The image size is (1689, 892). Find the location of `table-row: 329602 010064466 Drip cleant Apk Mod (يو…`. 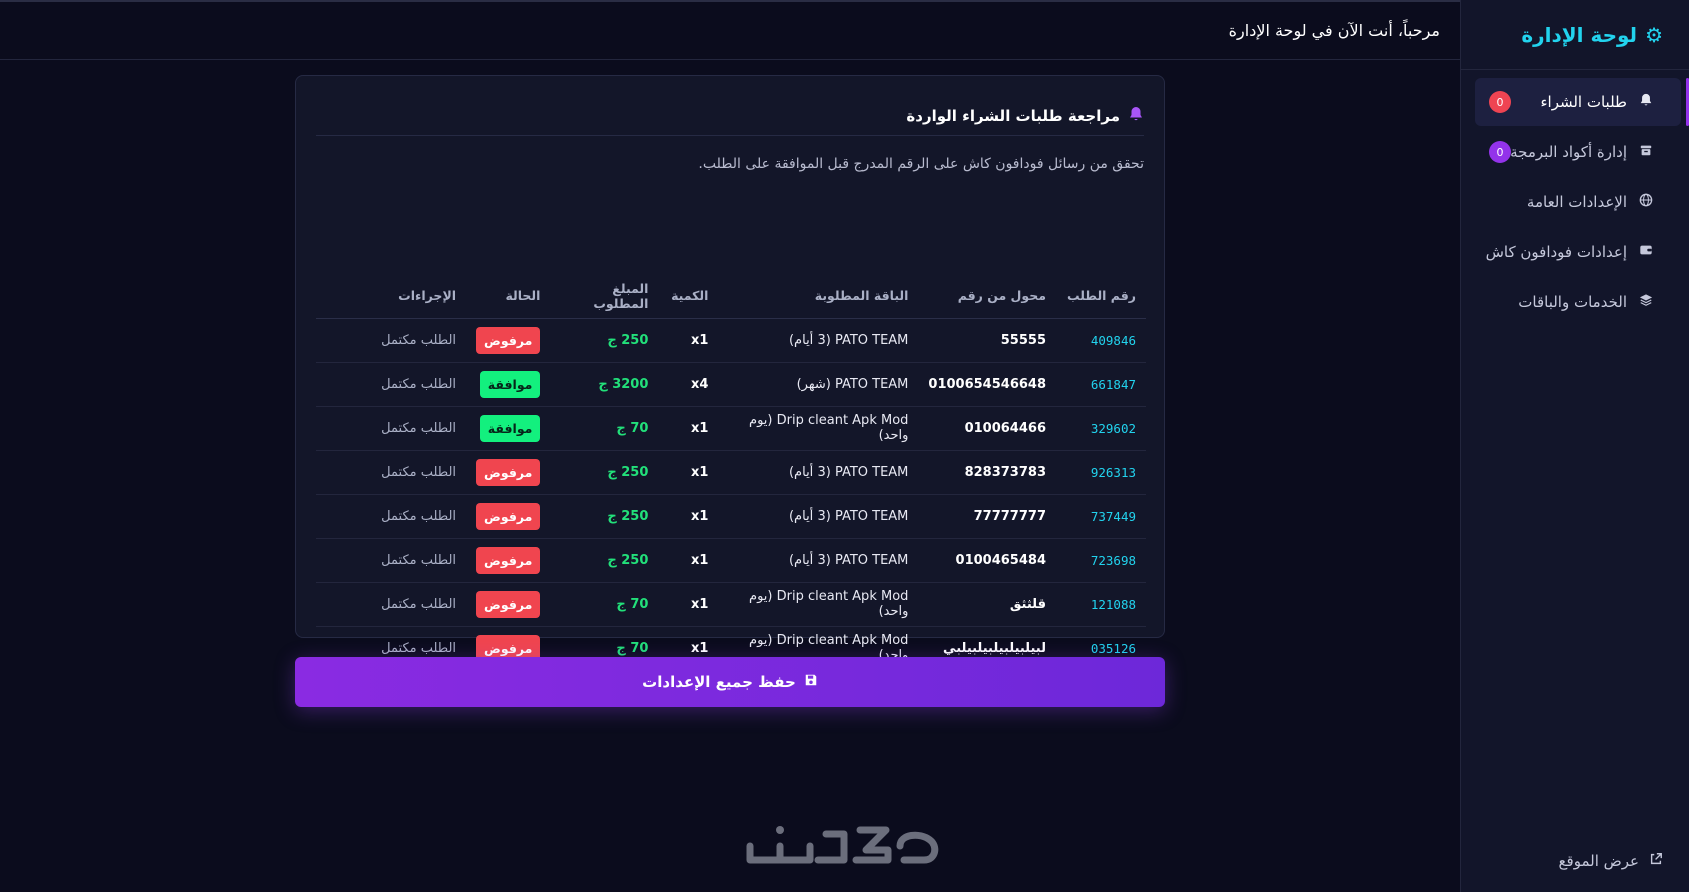

table-row: 329602 010064466 Drip cleant Apk Mod (يو… is located at coordinates (731, 428).